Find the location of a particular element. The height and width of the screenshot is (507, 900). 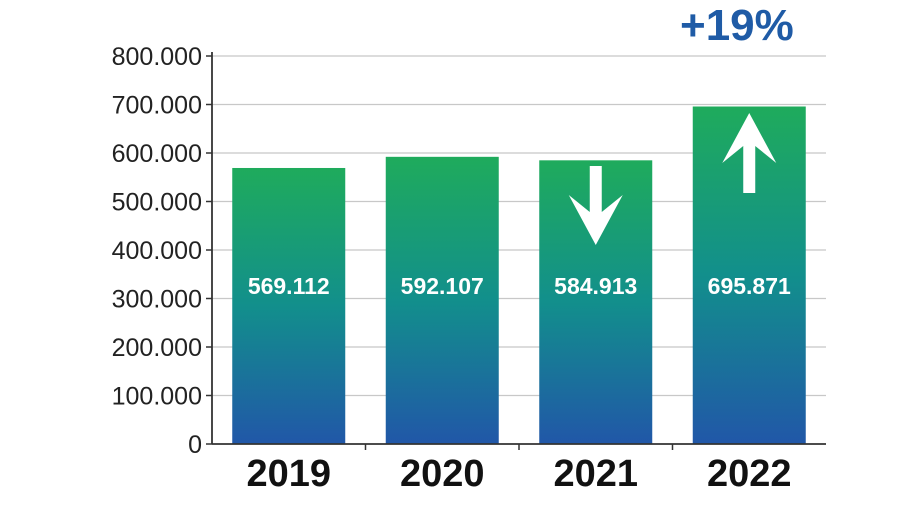

up-arrow-icon is located at coordinates (749, 153).